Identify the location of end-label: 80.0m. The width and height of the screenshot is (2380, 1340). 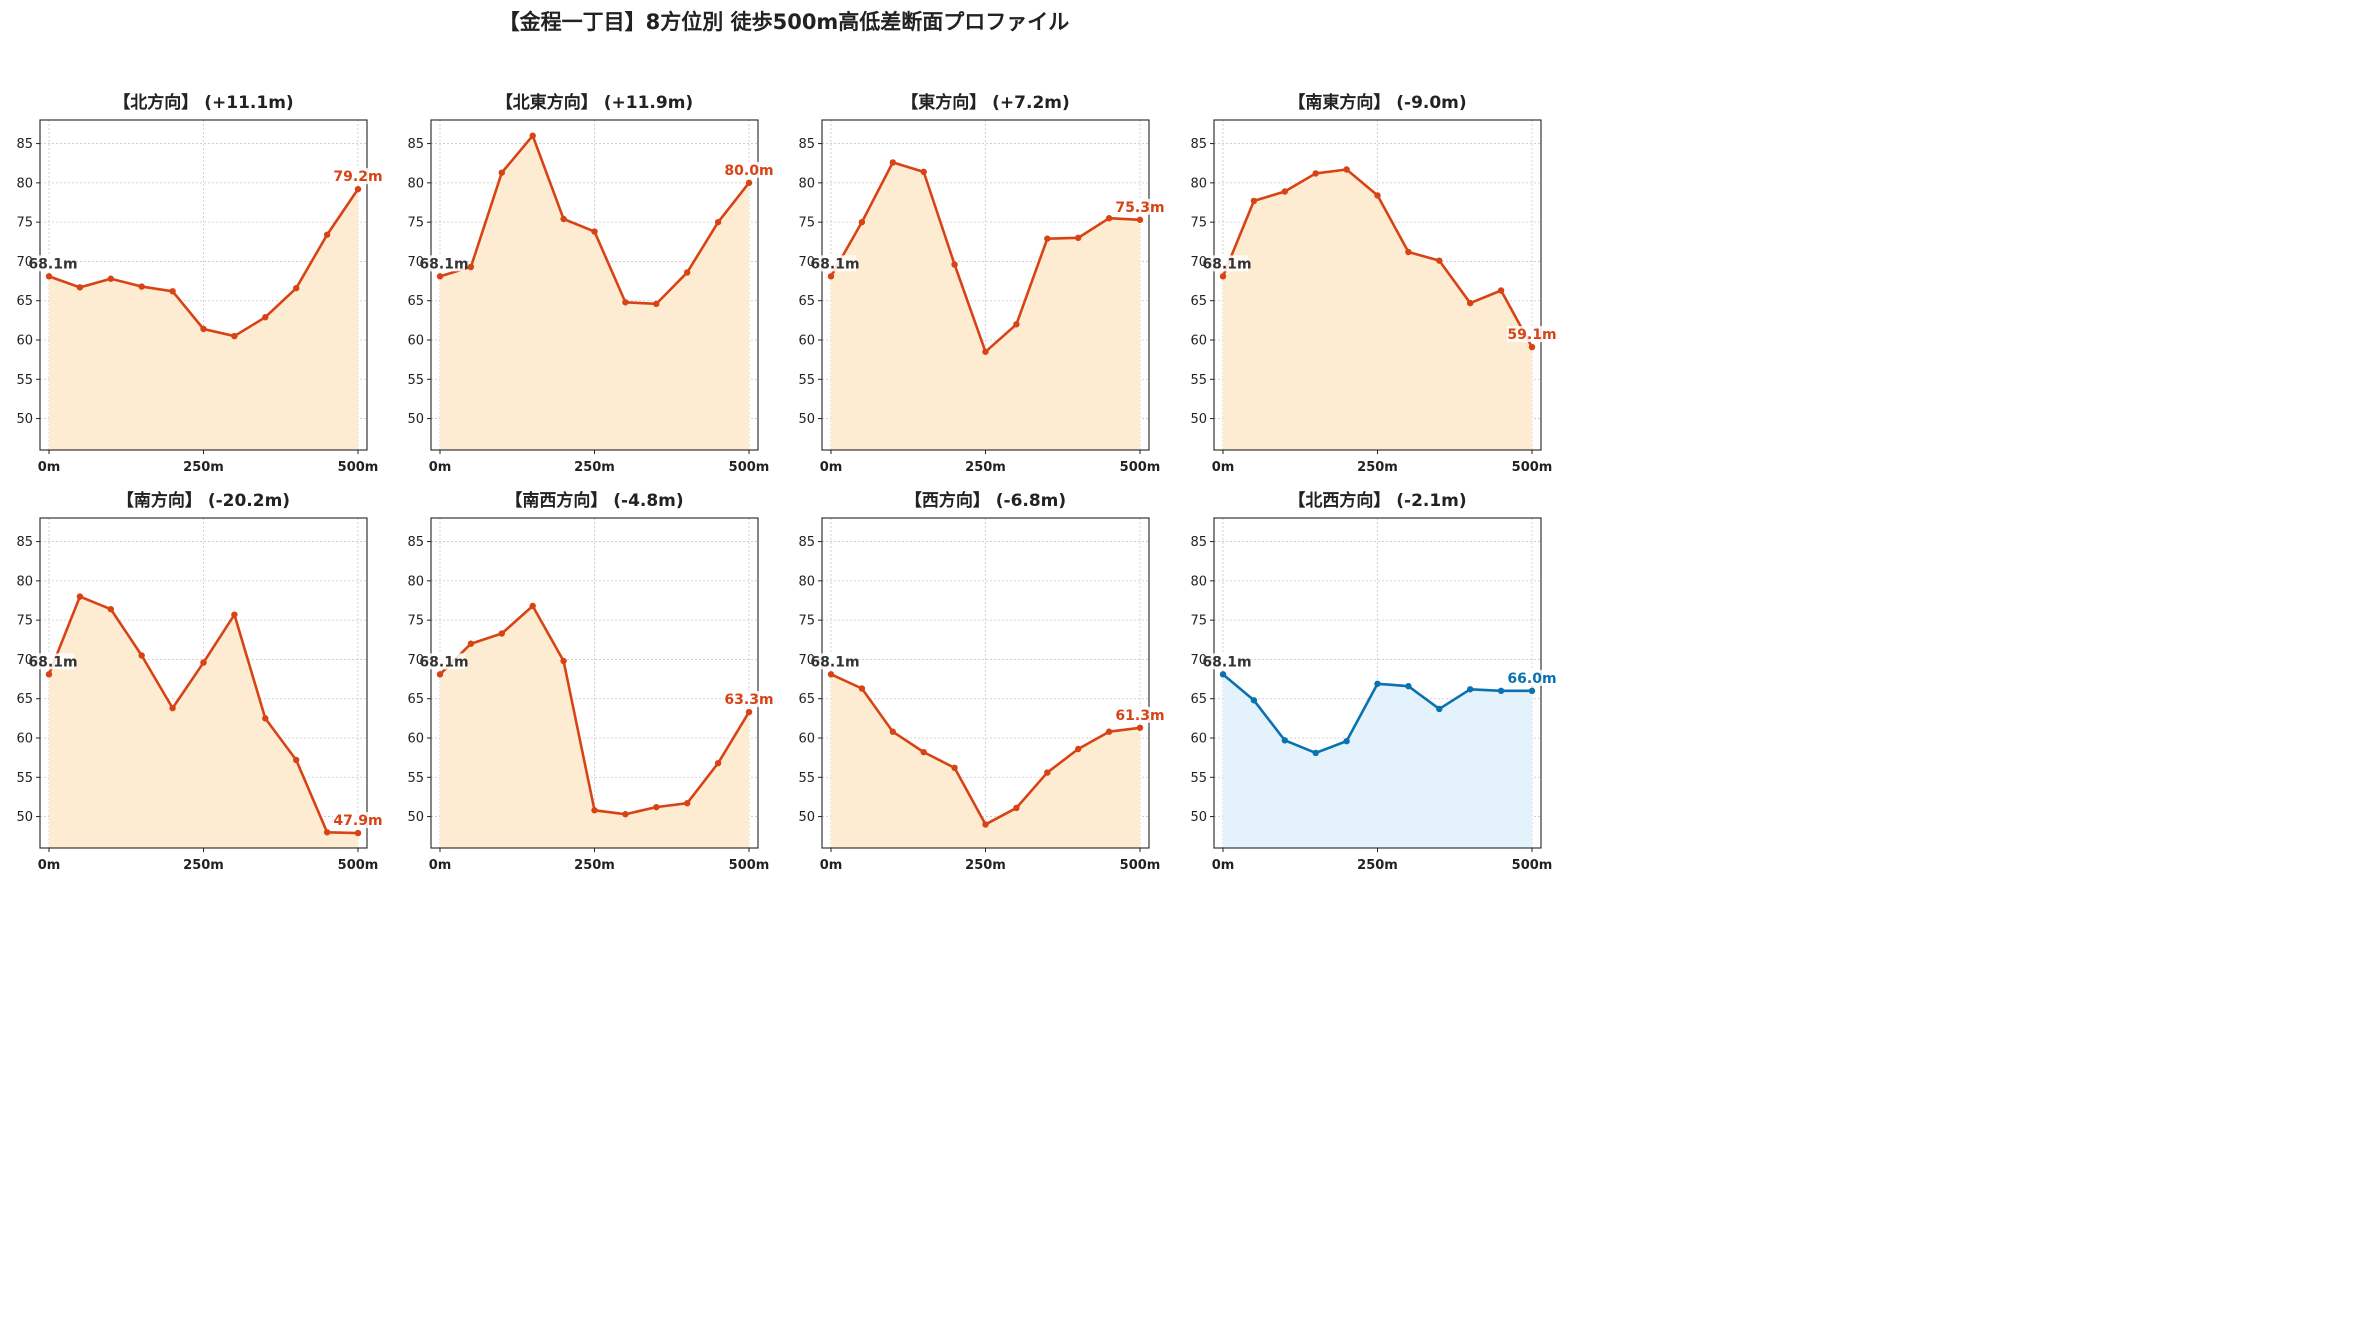
(748, 171).